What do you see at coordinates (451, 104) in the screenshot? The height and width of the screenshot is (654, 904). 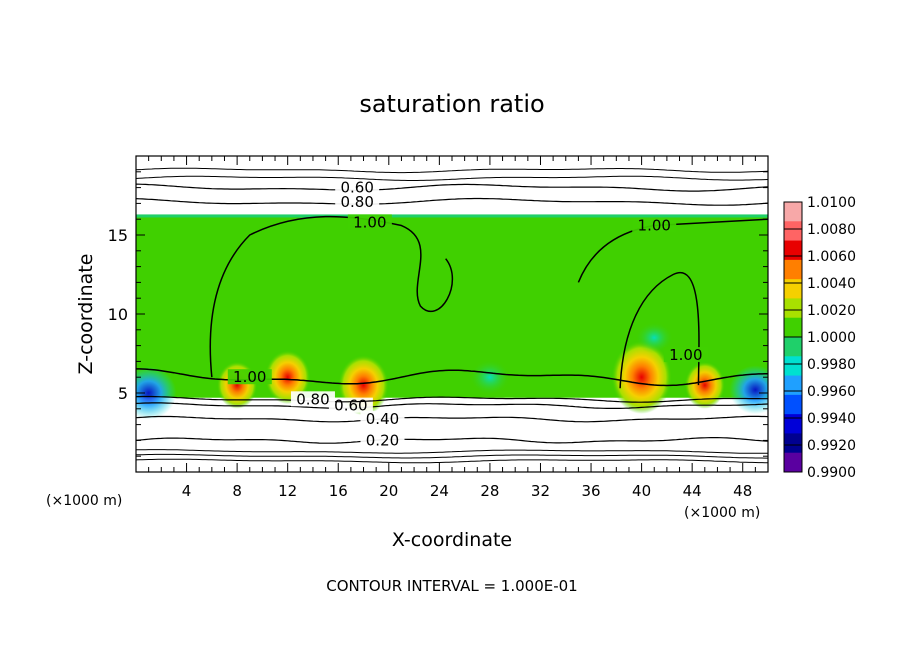 I see `chart-title: saturation ratio` at bounding box center [451, 104].